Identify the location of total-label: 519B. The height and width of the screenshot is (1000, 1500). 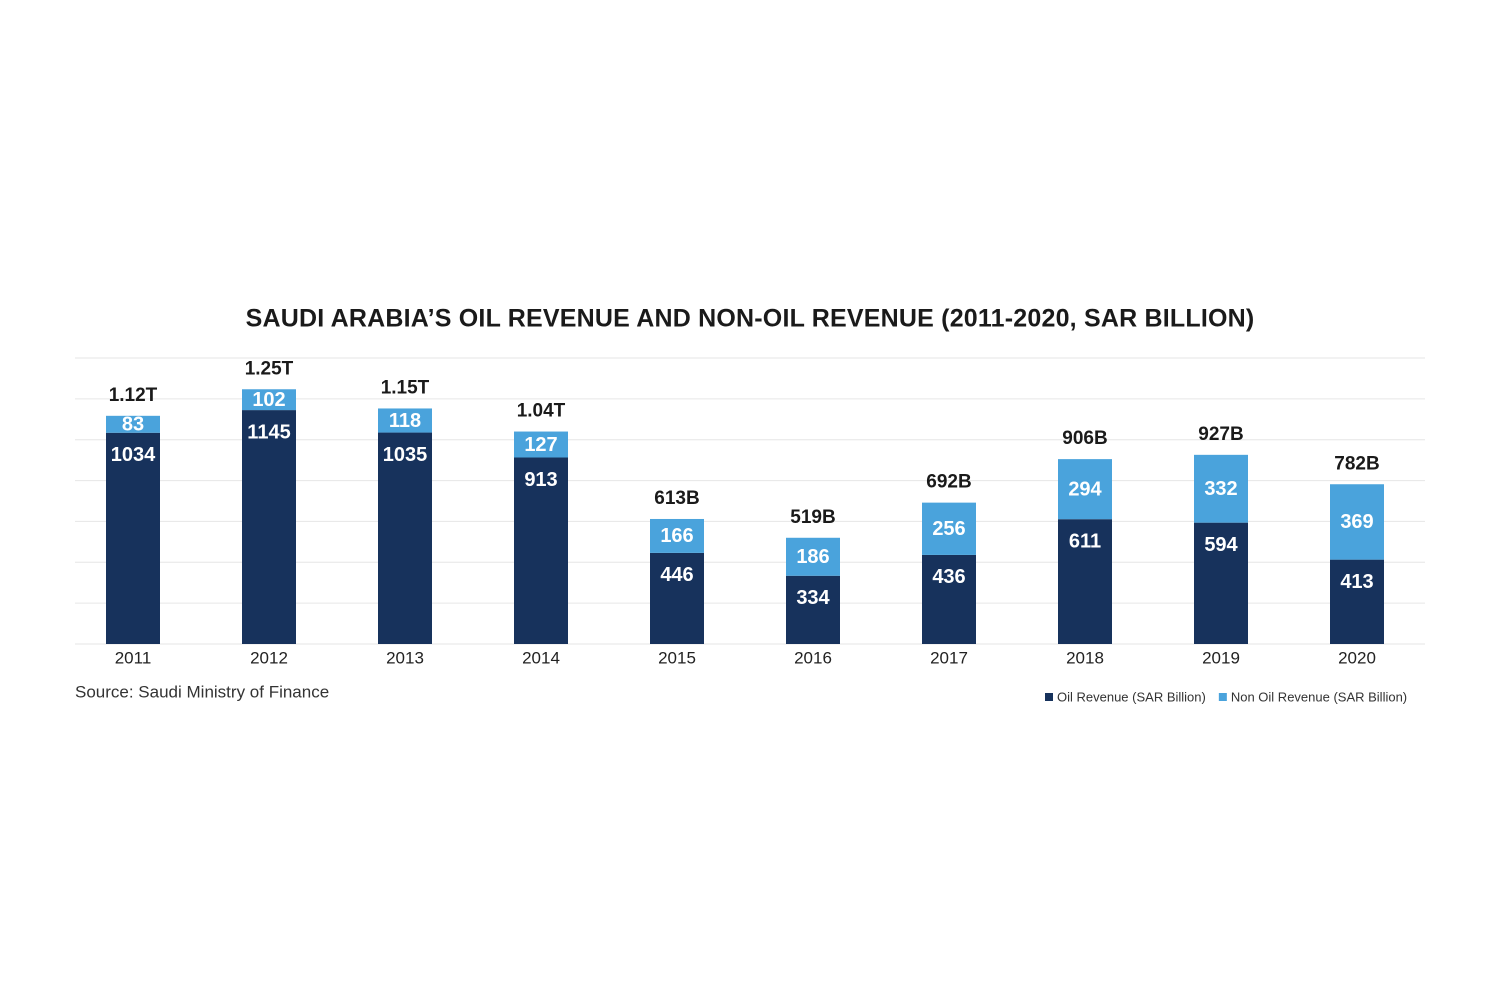
(812, 517).